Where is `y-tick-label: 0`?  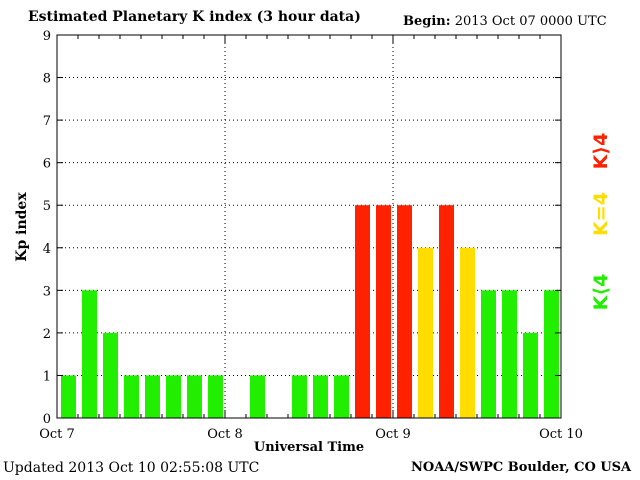
y-tick-label: 0 is located at coordinates (47, 419).